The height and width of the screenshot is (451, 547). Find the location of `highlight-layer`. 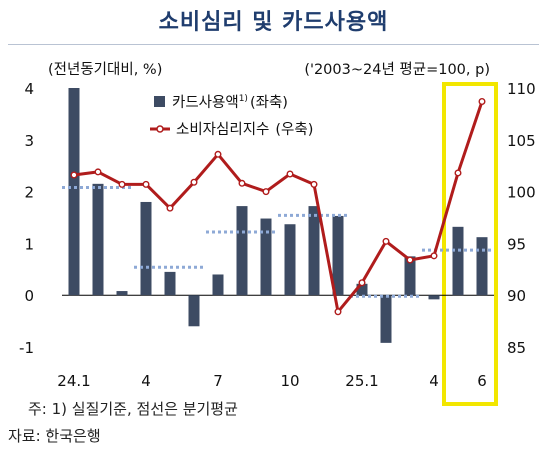

highlight-layer is located at coordinates (470, 244).